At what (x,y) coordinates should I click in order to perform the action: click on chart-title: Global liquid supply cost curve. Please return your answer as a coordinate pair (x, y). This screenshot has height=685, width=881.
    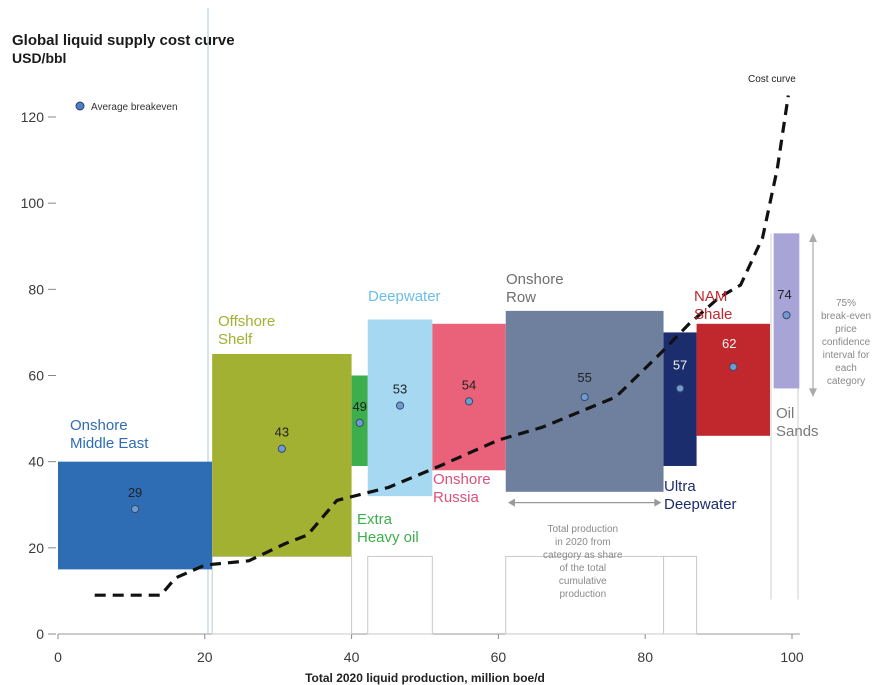
    Looking at the image, I should click on (123, 40).